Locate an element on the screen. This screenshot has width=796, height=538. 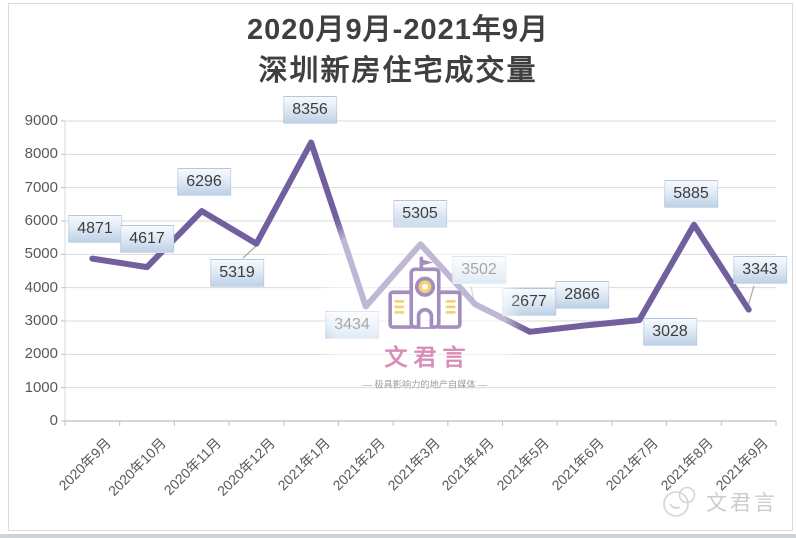
corner-watermark: 文君言 is located at coordinates (719, 502).